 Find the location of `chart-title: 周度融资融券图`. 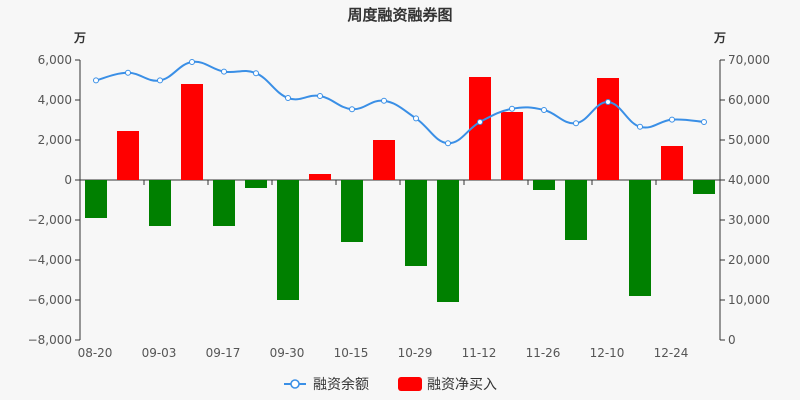

chart-title: 周度融资融券图 is located at coordinates (399, 15).